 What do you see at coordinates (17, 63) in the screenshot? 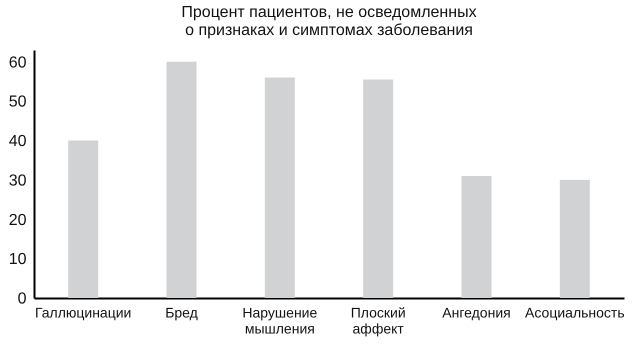
I see `y-tick-label: 60` at bounding box center [17, 63].